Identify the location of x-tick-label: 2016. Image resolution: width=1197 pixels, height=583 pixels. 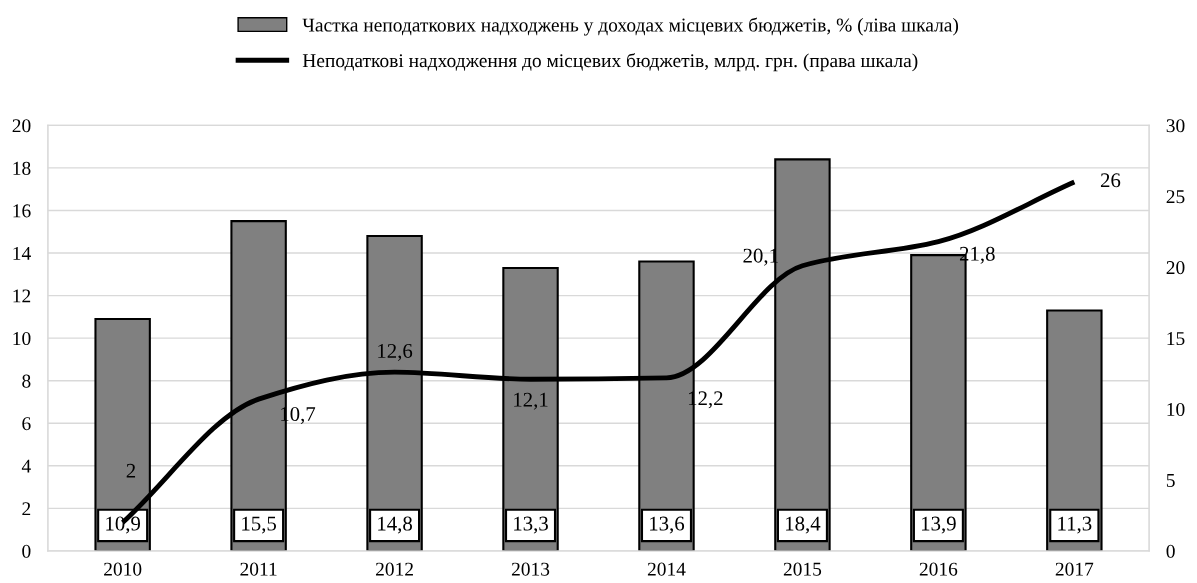
(938, 569).